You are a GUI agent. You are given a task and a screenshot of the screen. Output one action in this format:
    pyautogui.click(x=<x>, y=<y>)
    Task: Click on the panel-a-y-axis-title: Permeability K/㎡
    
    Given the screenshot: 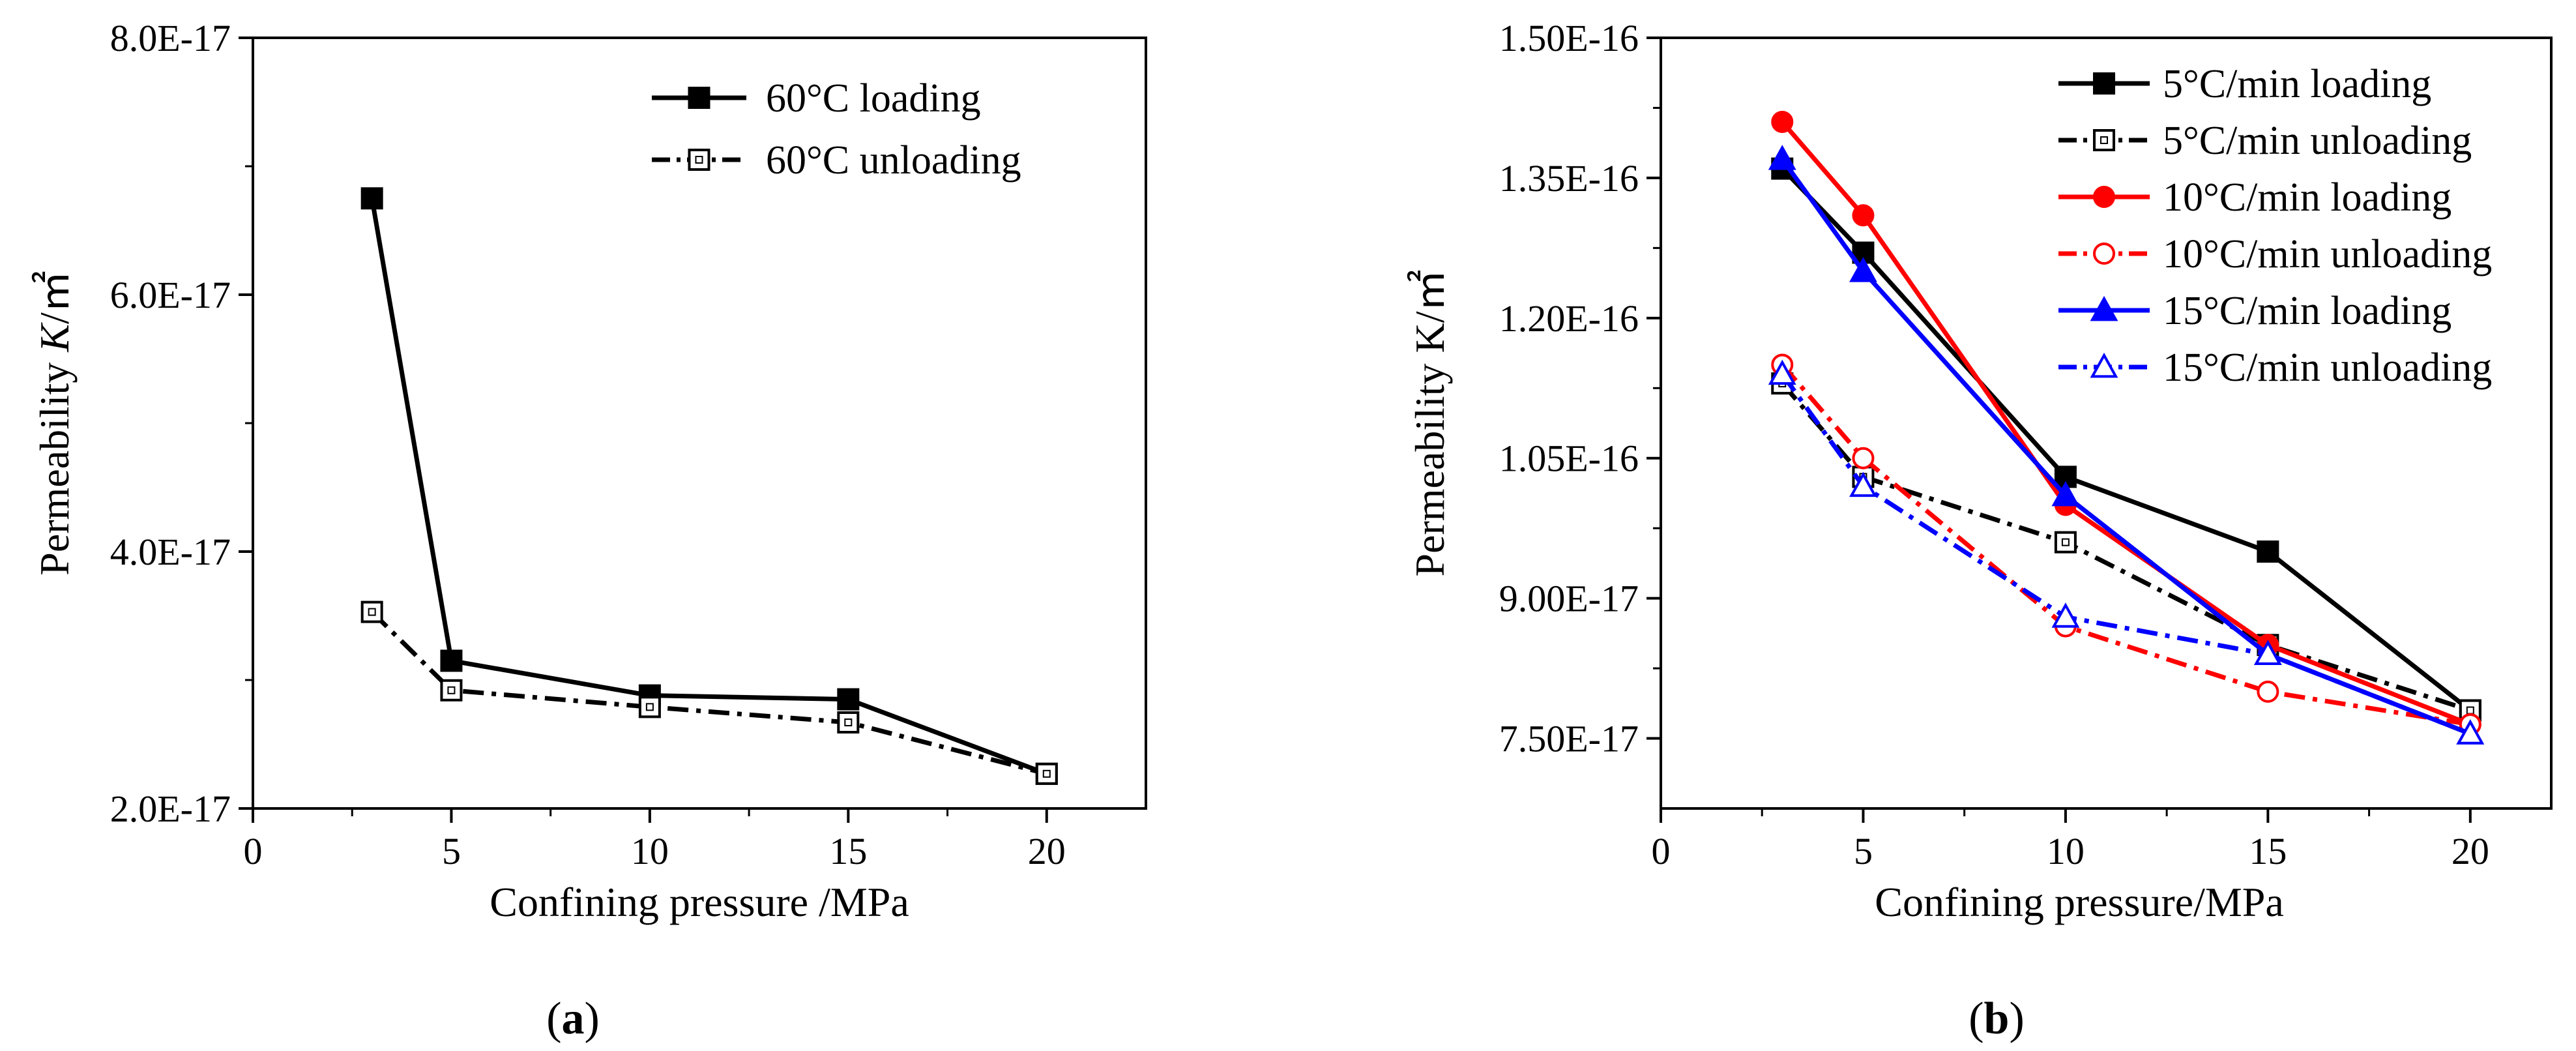 What is the action you would take?
    pyautogui.click(x=54, y=424)
    